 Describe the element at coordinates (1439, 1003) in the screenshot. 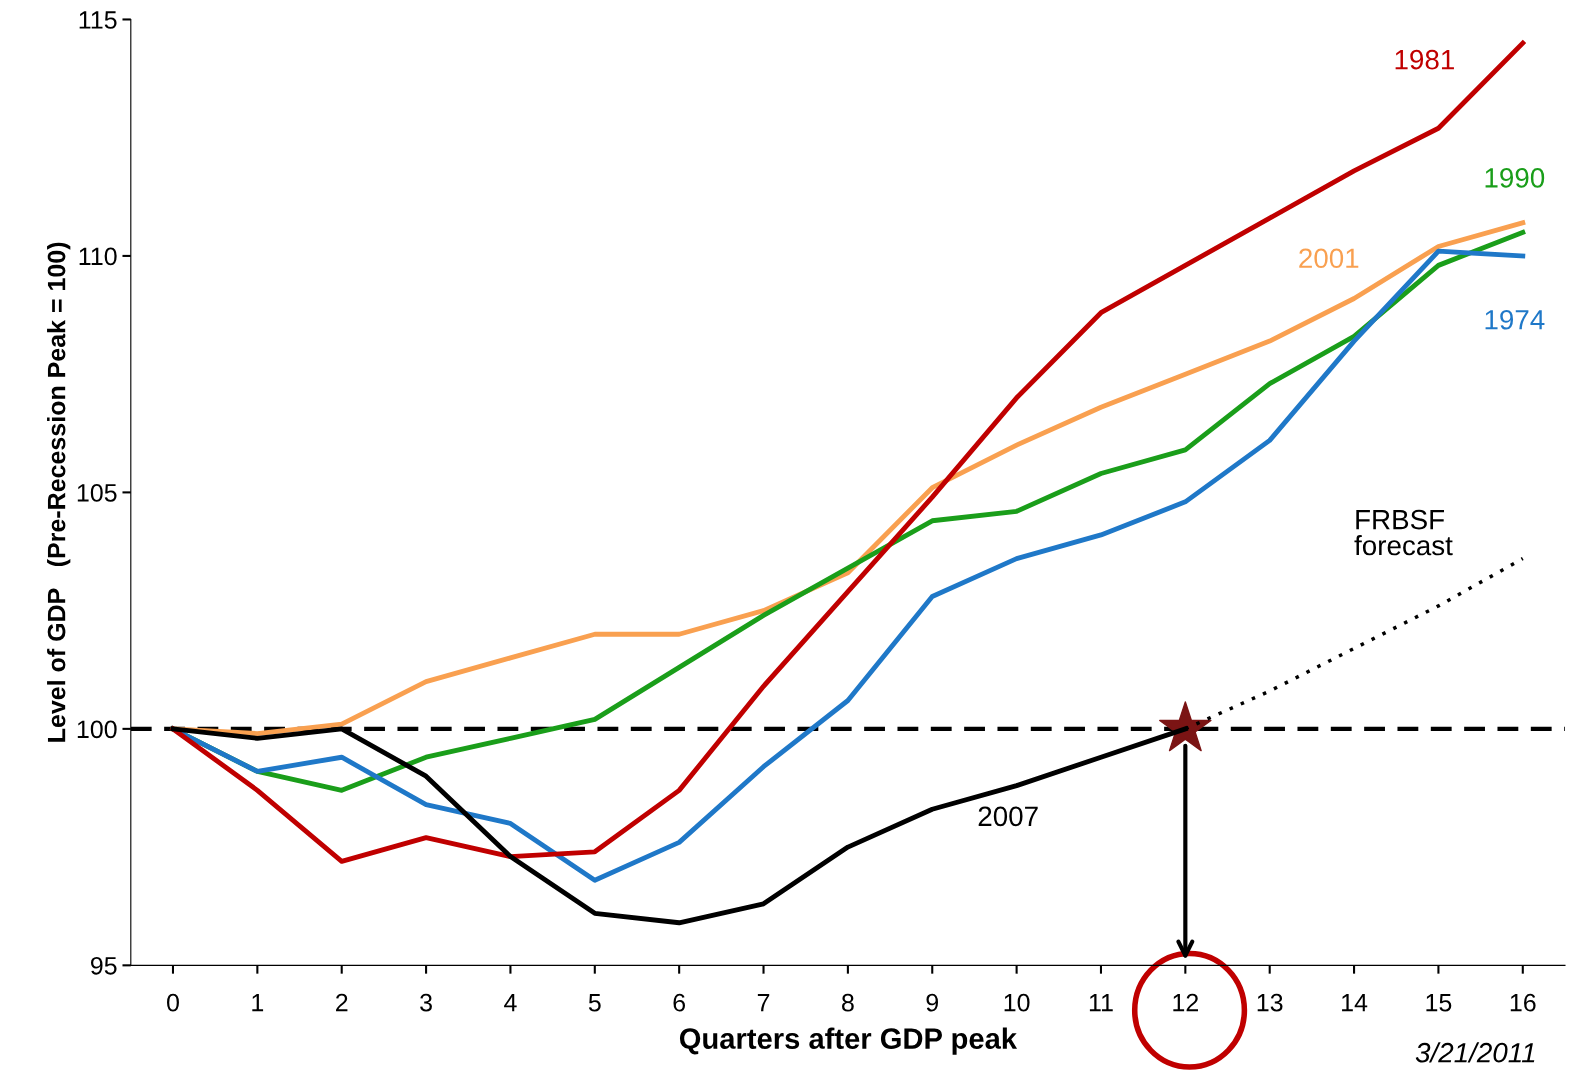

I see `x-tick-label: 15` at that location.